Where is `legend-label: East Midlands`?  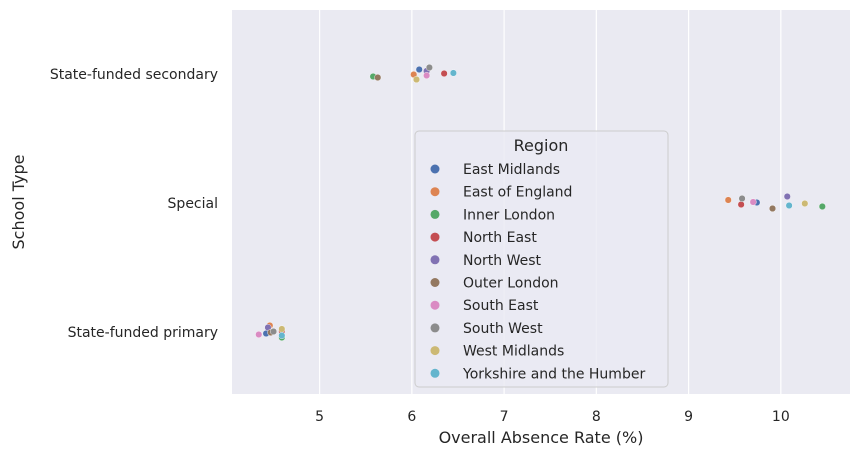
legend-label: East Midlands is located at coordinates (511, 170).